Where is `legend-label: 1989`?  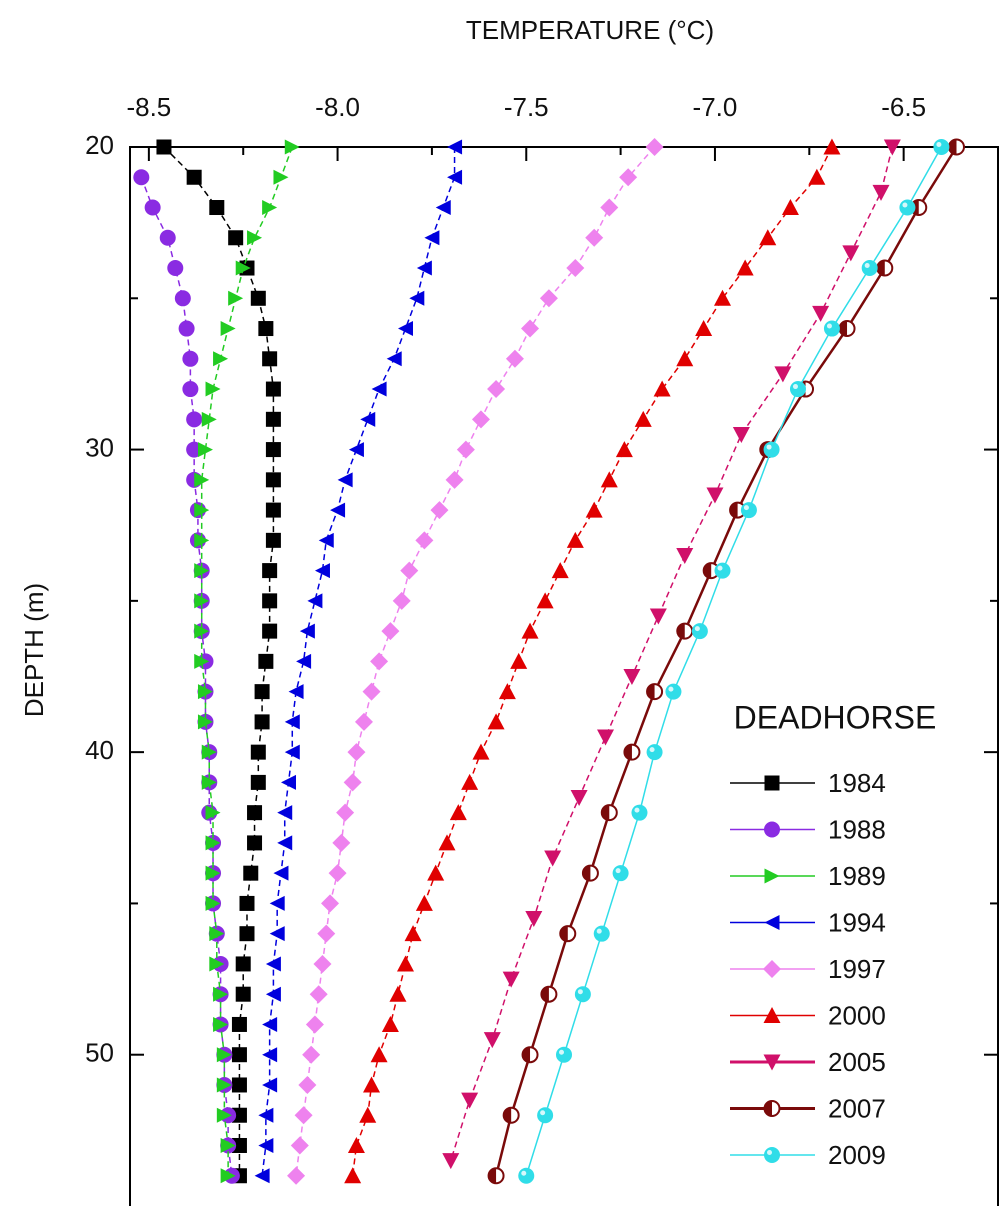
legend-label: 1989 is located at coordinates (857, 876).